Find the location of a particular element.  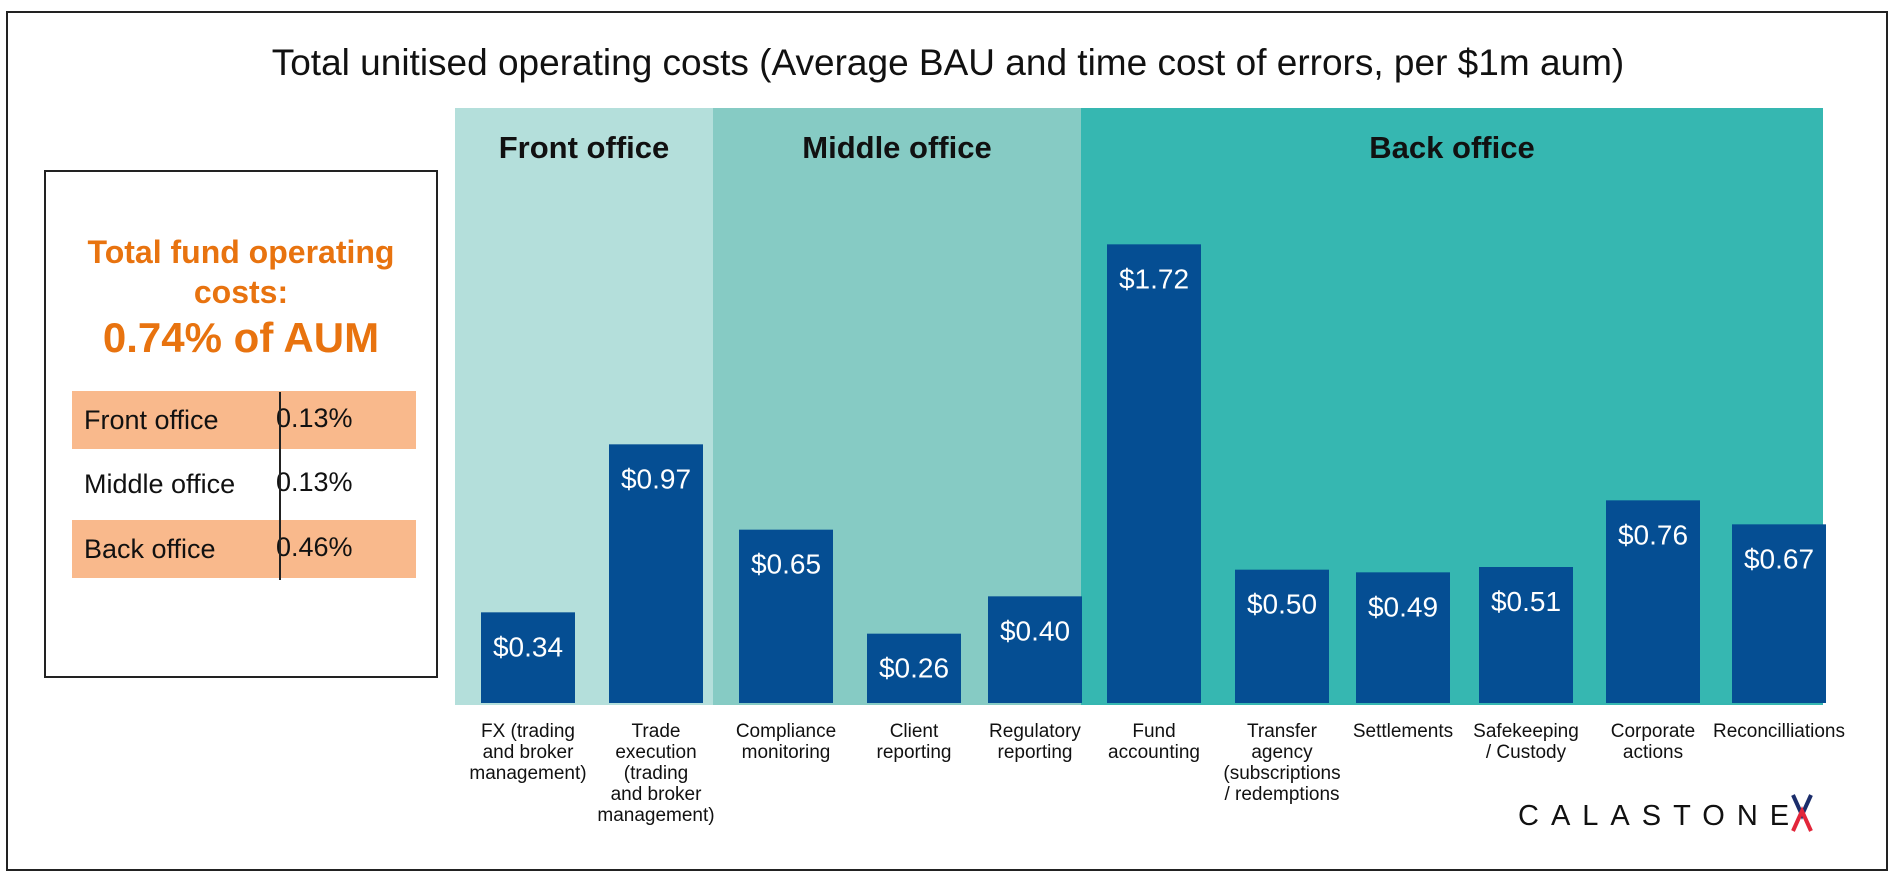

bar-value-label: $0.50 is located at coordinates (1282, 604).